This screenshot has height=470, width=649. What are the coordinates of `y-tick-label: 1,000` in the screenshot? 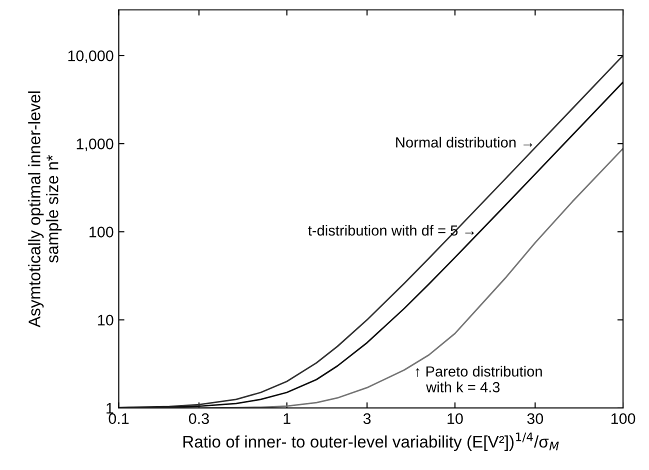 It's located at (95, 145).